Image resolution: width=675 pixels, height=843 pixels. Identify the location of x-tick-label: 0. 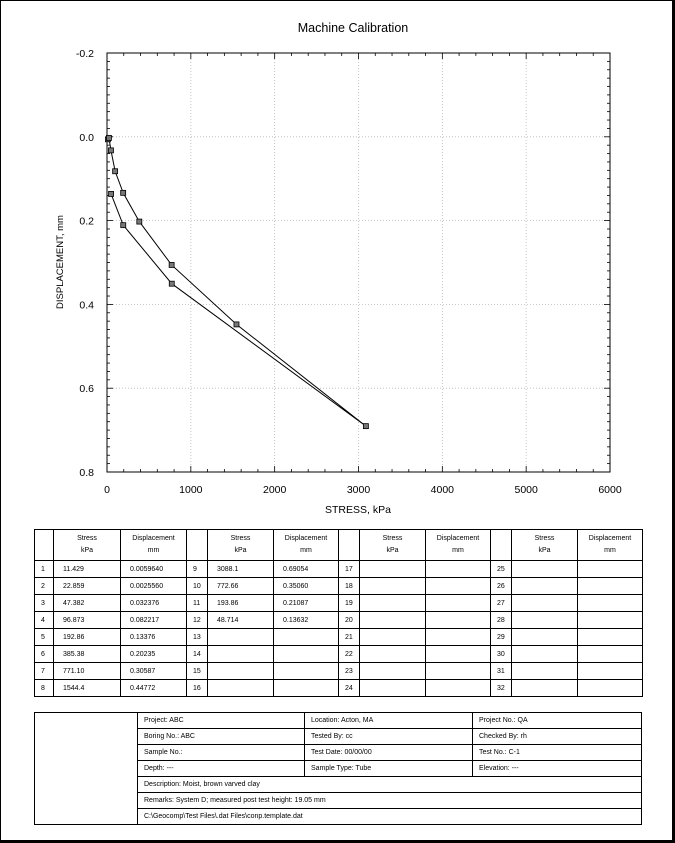
(107, 490).